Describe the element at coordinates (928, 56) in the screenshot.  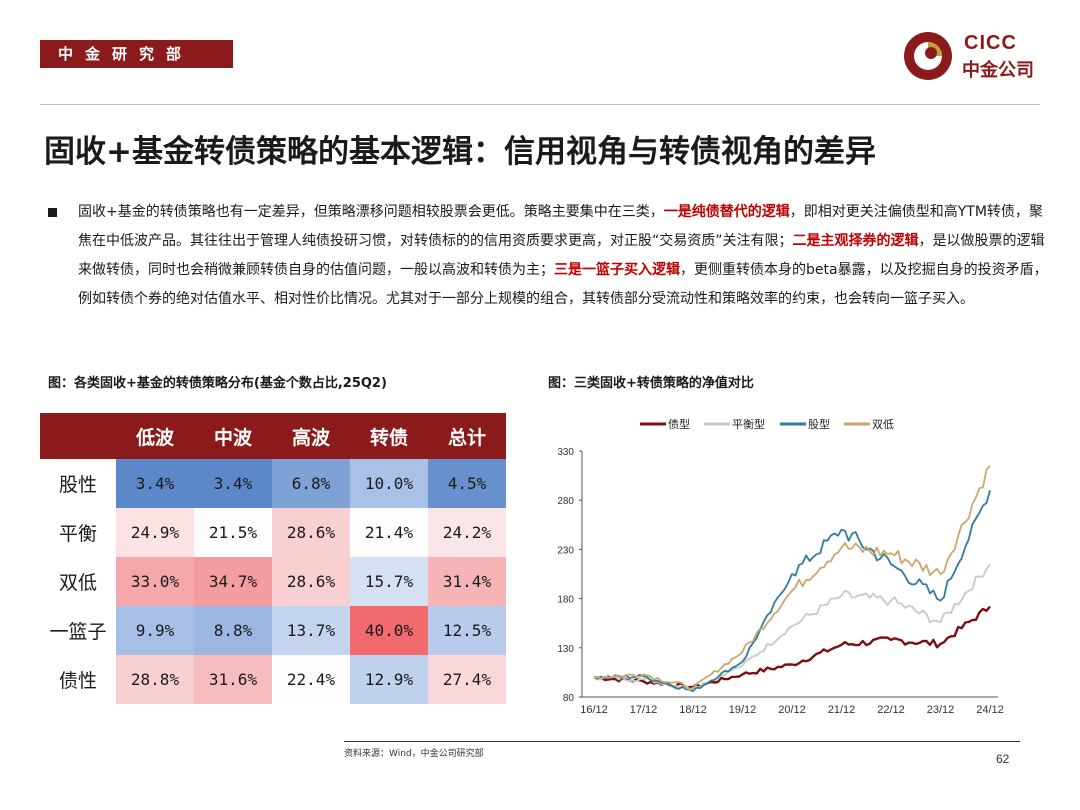
I see `cicc-logo-icon` at that location.